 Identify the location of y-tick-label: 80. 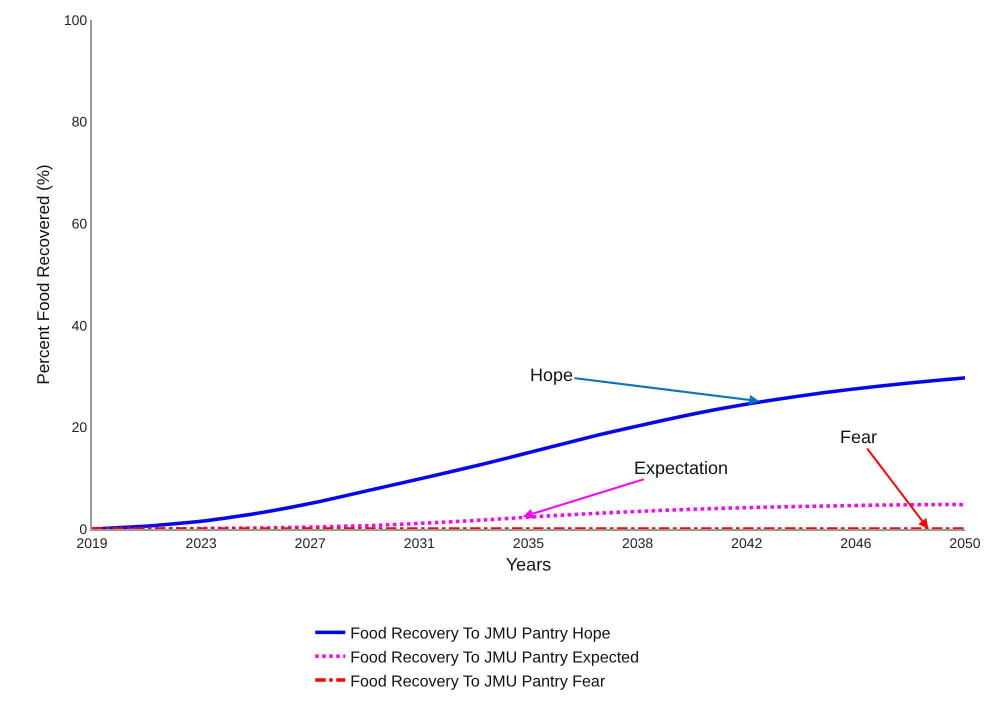
(80, 122).